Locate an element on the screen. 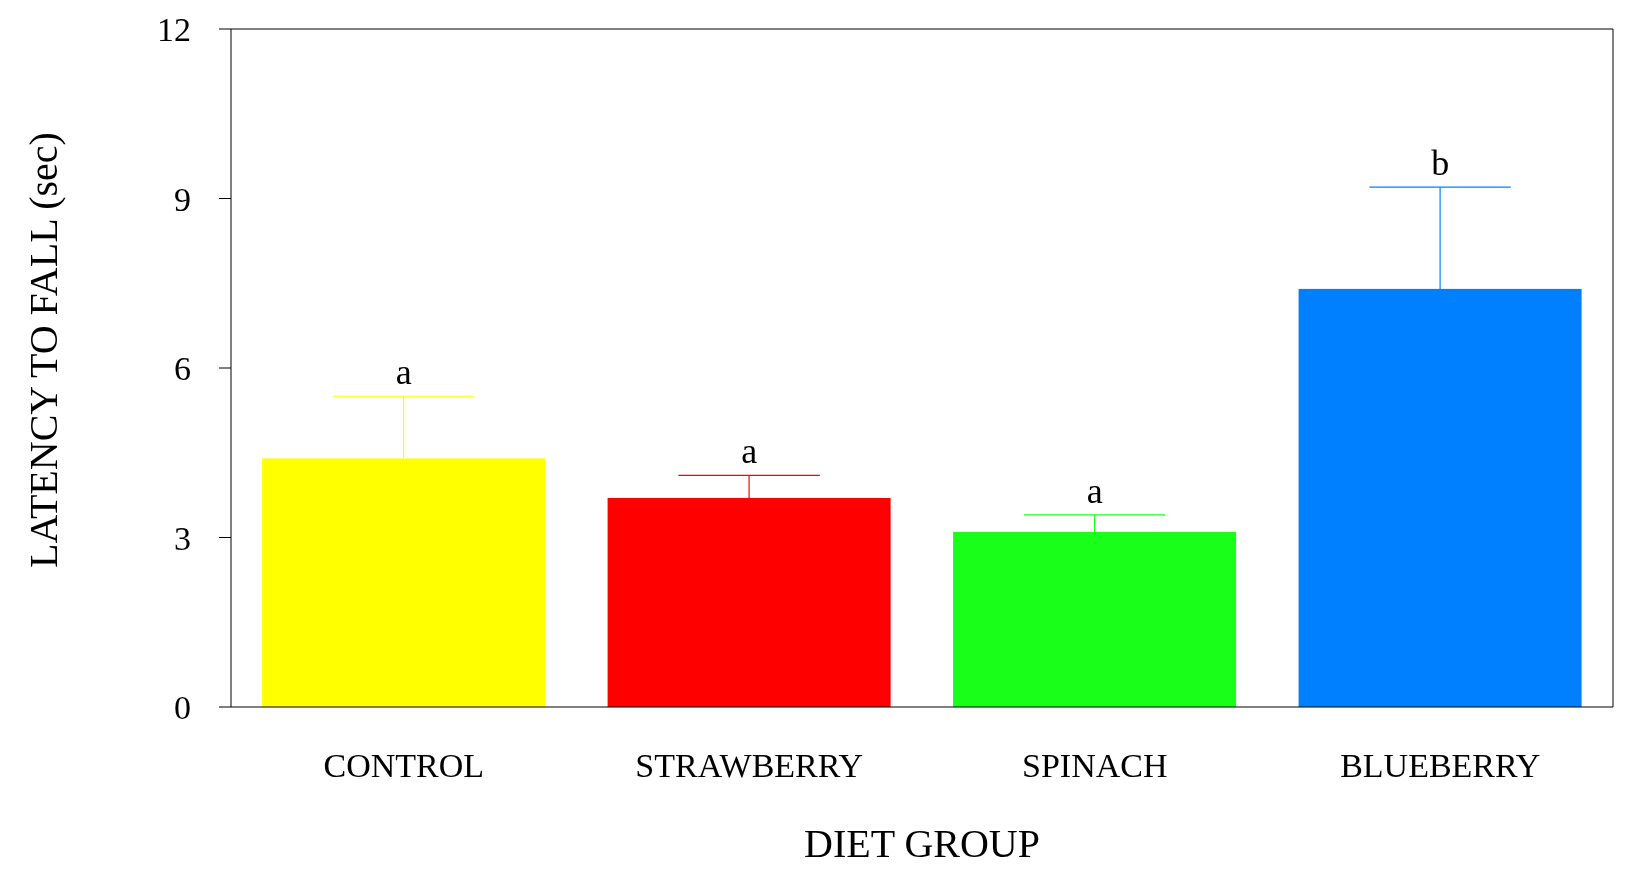  y-tick-label: 6 is located at coordinates (182, 369).